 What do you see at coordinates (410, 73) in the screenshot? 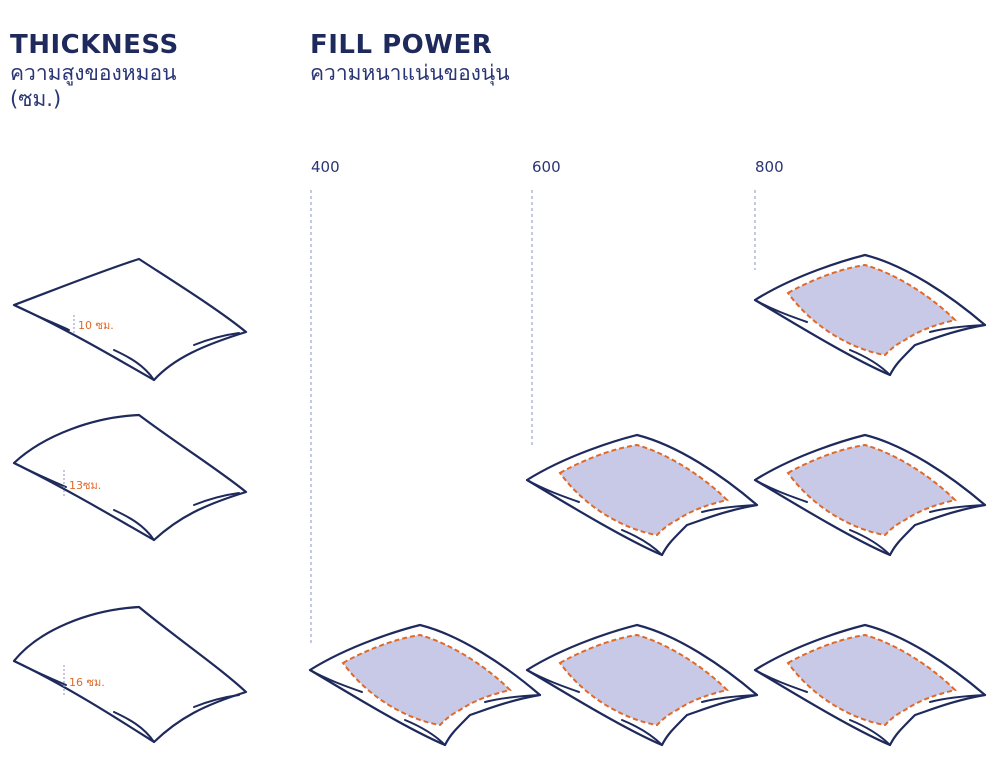
I see `fill-power-subtitle: ความหนาแน่นของนุ่น` at bounding box center [410, 73].